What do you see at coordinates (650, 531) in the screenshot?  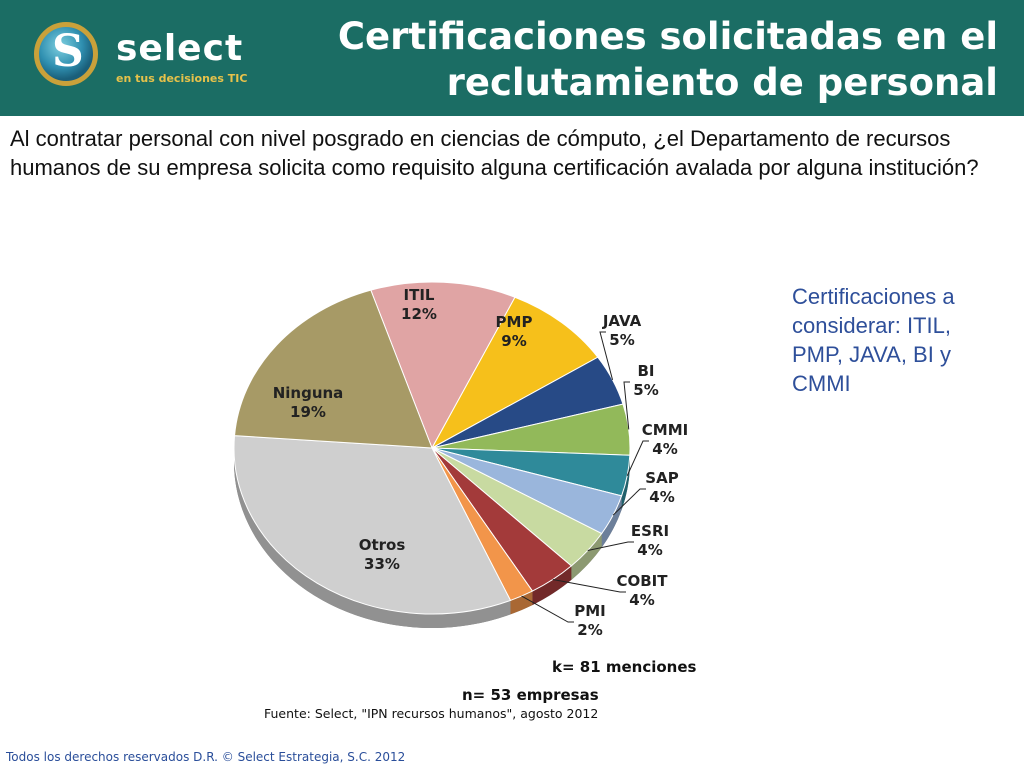 I see `slice-label-esri: ESRI` at bounding box center [650, 531].